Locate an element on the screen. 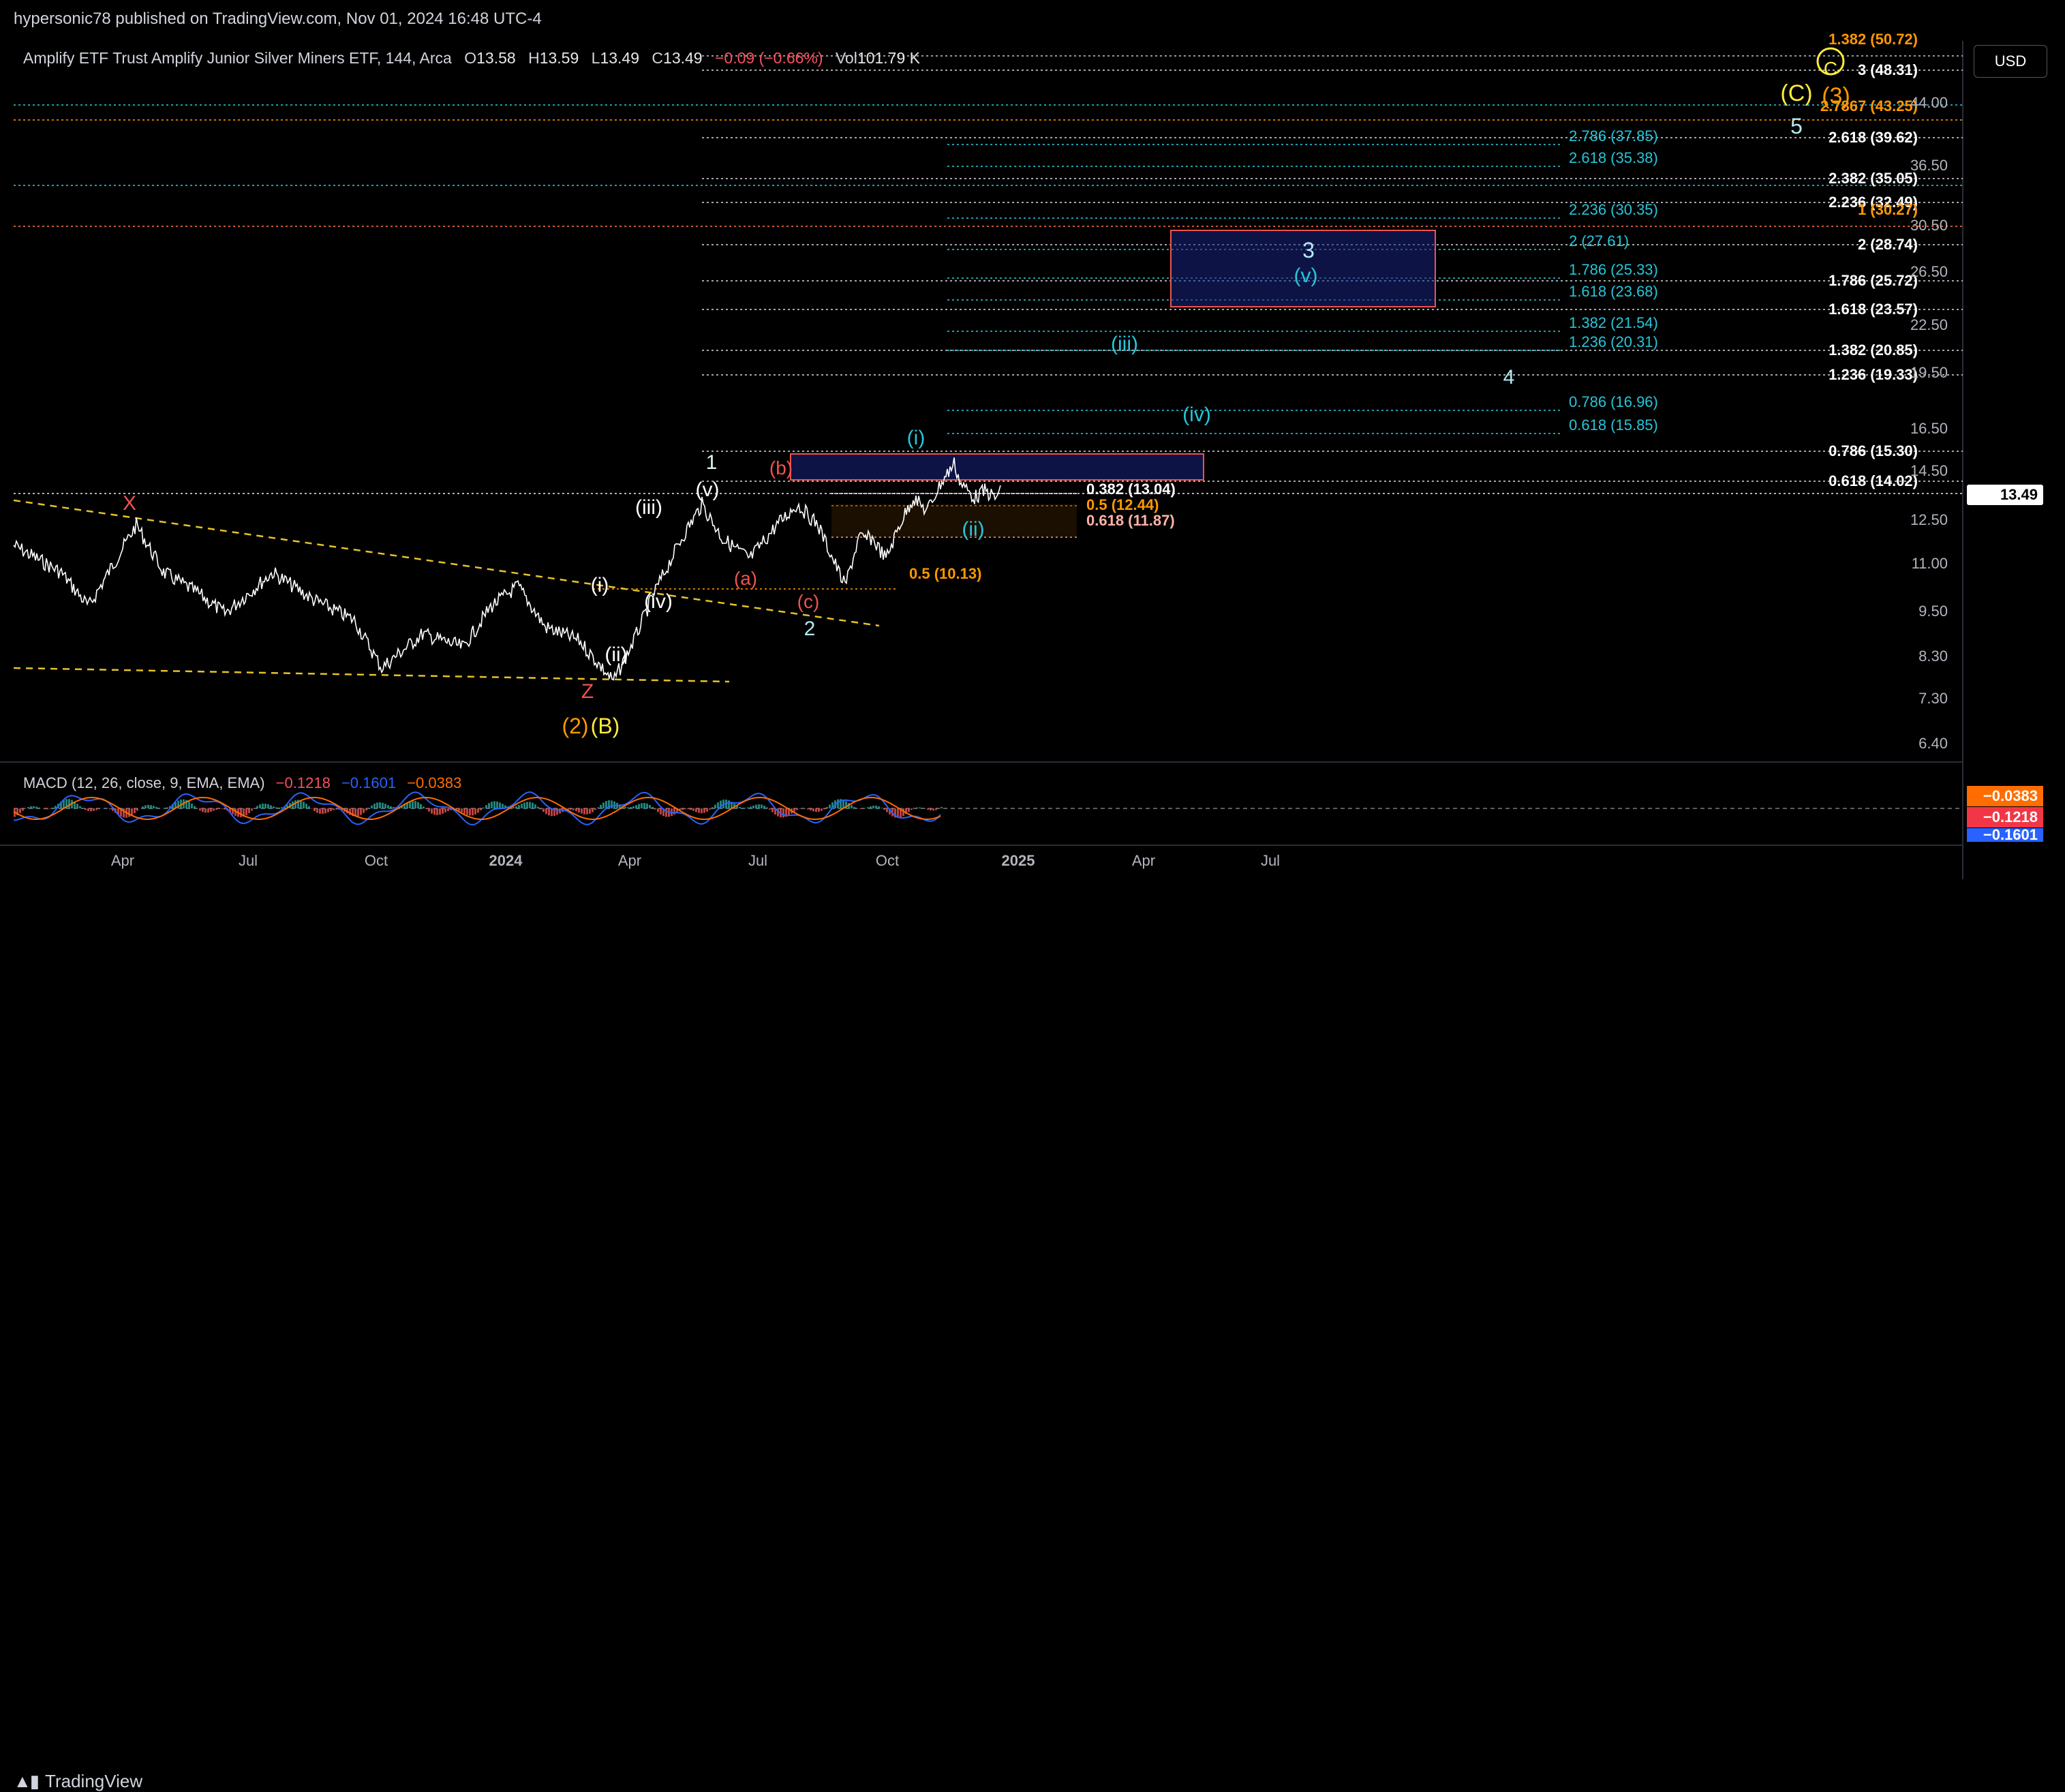  fib-label-white: 1.382 (20.85) is located at coordinates (1873, 350).